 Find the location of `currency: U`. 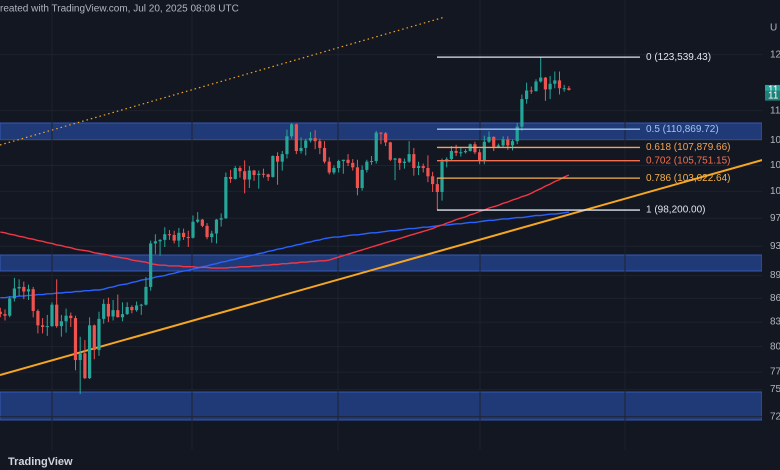

currency: U is located at coordinates (773, 28).